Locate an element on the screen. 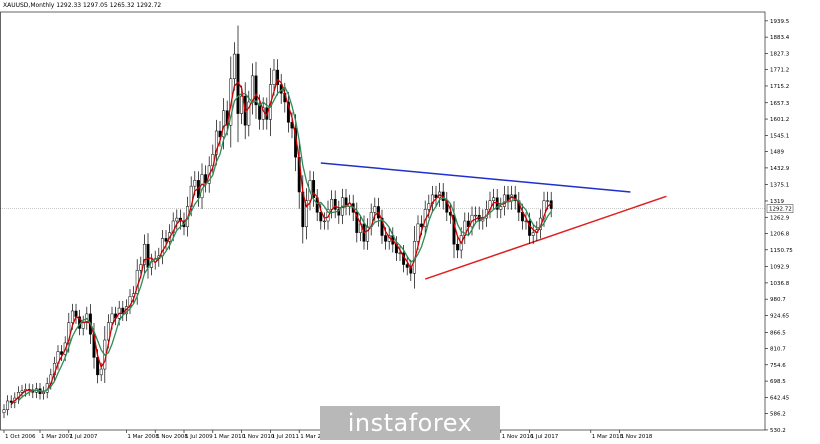 Image resolution: width=820 pixels, height=444 pixels. y-tick-label: 1489 is located at coordinates (777, 153).